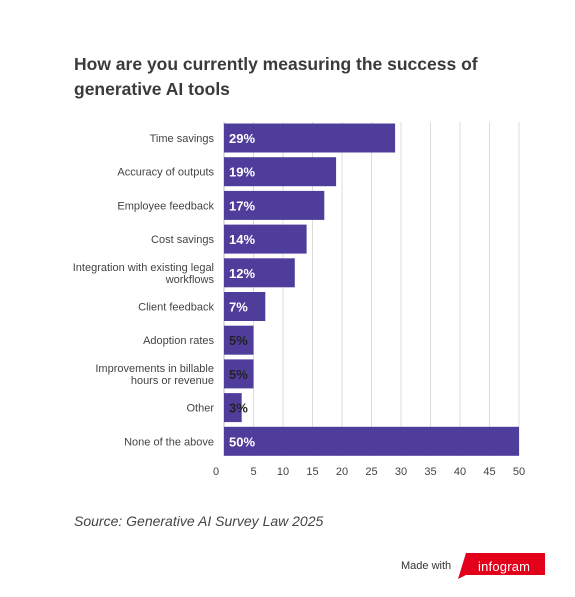 Image resolution: width=575 pixels, height=597 pixels. Describe the element at coordinates (242, 138) in the screenshot. I see `data-label: 29%` at that location.